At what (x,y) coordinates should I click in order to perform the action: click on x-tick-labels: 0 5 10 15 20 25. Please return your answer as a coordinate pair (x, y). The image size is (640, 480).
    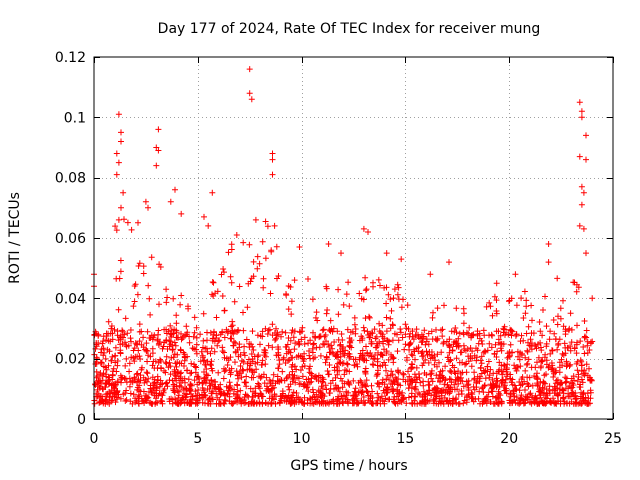
    Looking at the image, I should click on (356, 439).